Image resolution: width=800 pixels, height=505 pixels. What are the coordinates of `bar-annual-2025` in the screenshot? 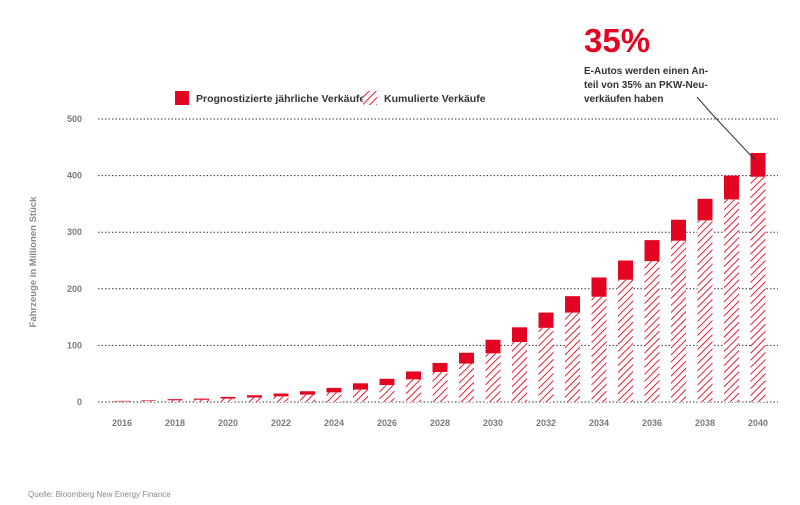 It's located at (360, 386).